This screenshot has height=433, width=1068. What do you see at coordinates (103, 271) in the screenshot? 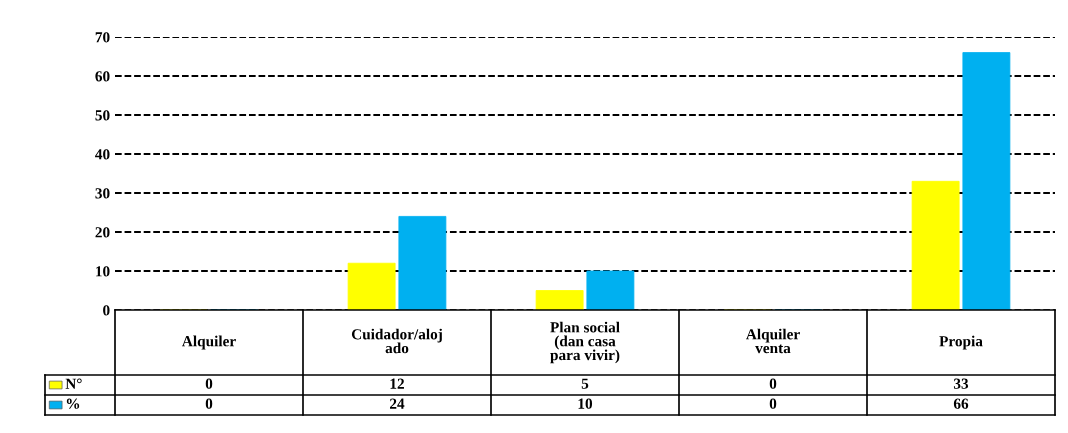
I see `y-tick-label: 10` at bounding box center [103, 271].